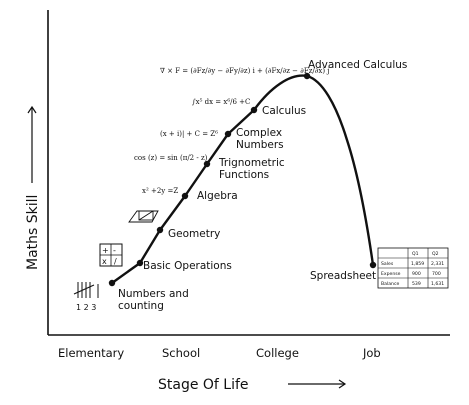 The image size is (469, 405). What do you see at coordinates (187, 266) in the screenshot?
I see `label-basic-operations: Basic Operations` at bounding box center [187, 266].